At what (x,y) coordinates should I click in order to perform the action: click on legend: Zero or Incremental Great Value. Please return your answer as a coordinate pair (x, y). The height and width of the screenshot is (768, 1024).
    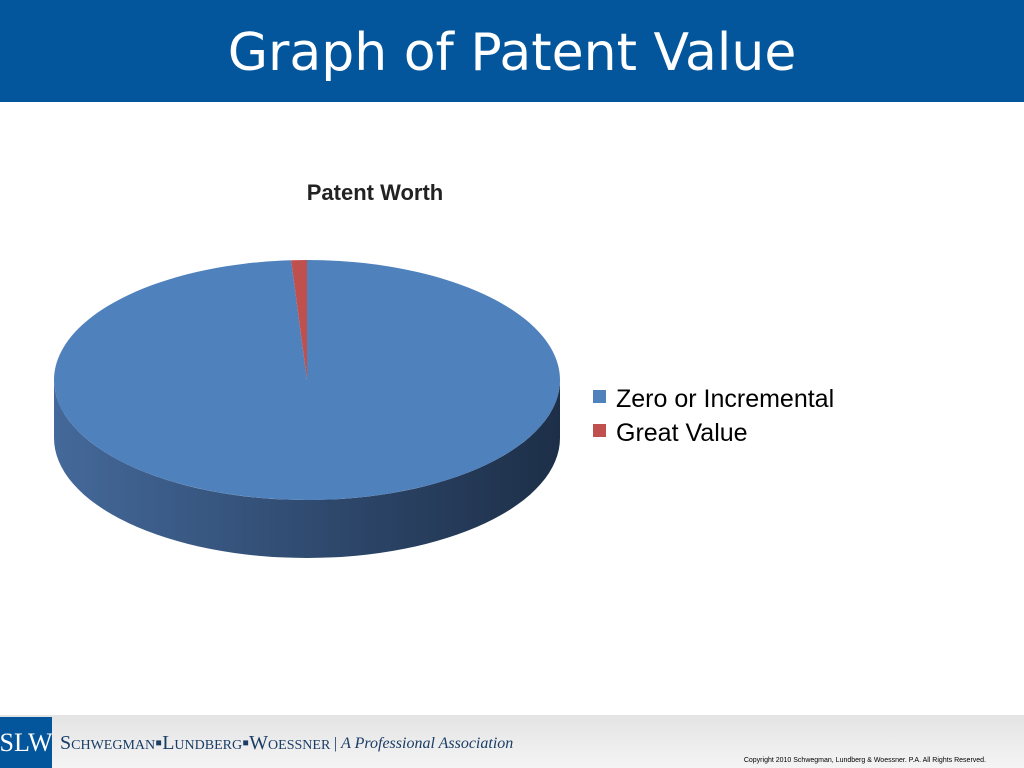
    Looking at the image, I should click on (713, 416).